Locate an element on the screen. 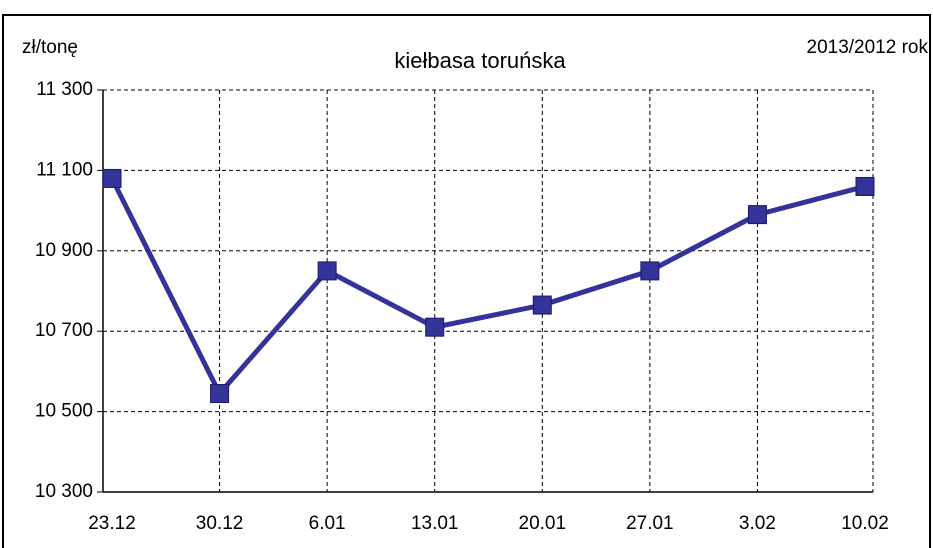 The height and width of the screenshot is (548, 933). chart-title: kiełbasa toruńska is located at coordinates (480, 60).